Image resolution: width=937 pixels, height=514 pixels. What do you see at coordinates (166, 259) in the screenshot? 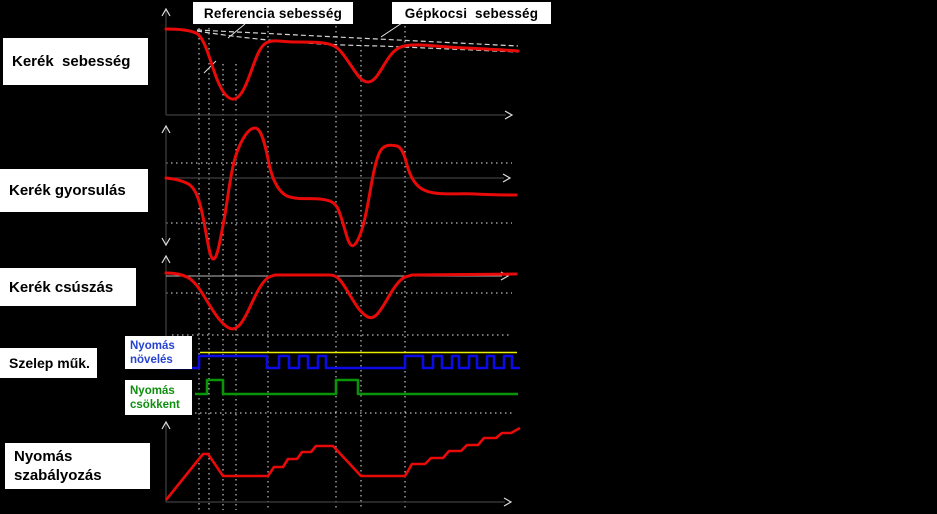
I see `slip-y-axis-arrow-icon` at bounding box center [166, 259].